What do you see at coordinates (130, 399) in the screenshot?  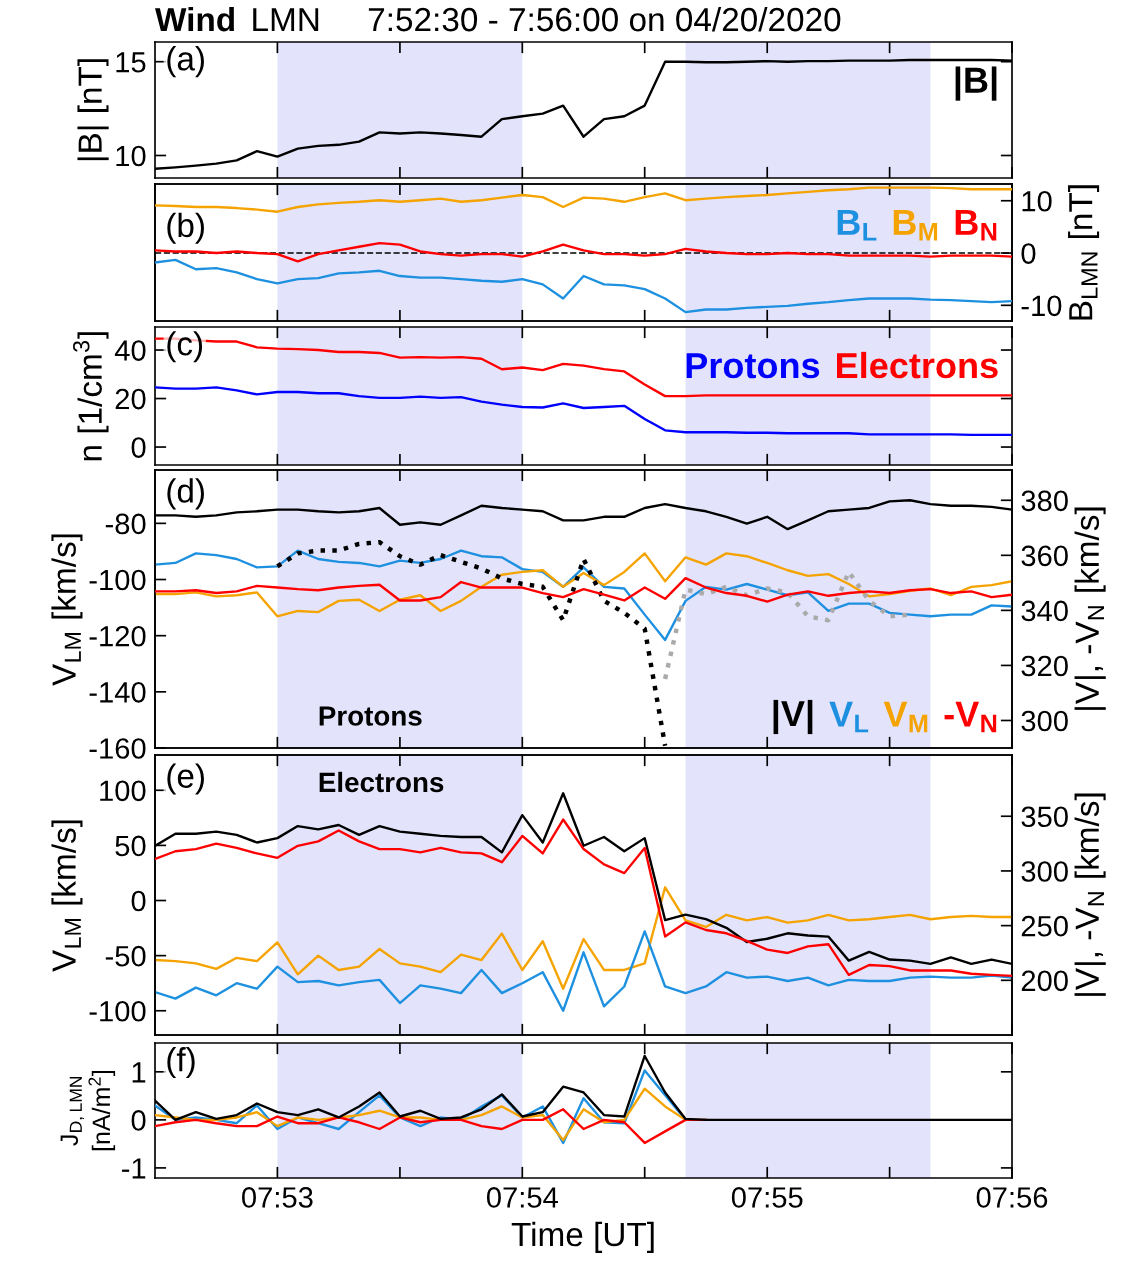 I see `y-tick-label: 20` at bounding box center [130, 399].